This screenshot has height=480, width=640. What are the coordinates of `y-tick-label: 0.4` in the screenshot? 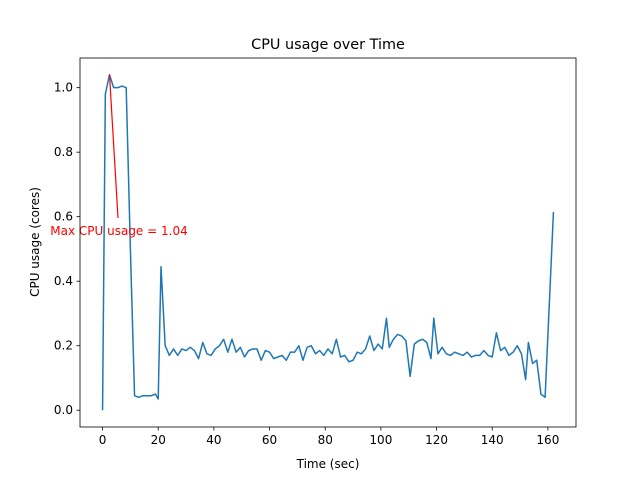 It's located at (63, 281).